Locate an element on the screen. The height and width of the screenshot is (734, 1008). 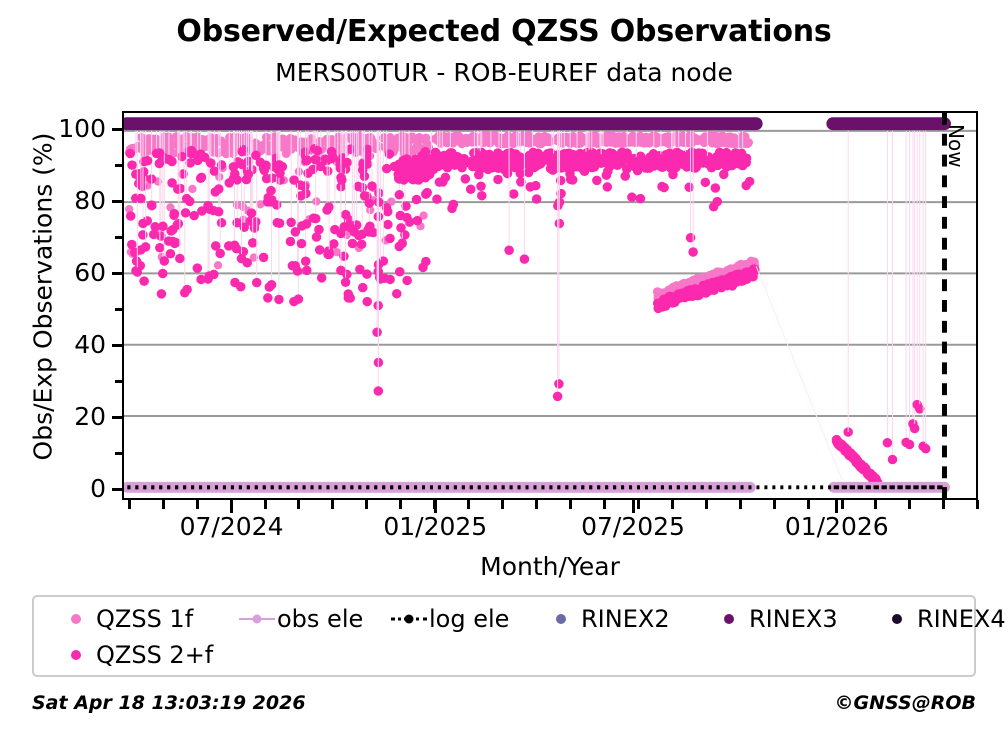
dotted-marker is located at coordinates (409, 619).